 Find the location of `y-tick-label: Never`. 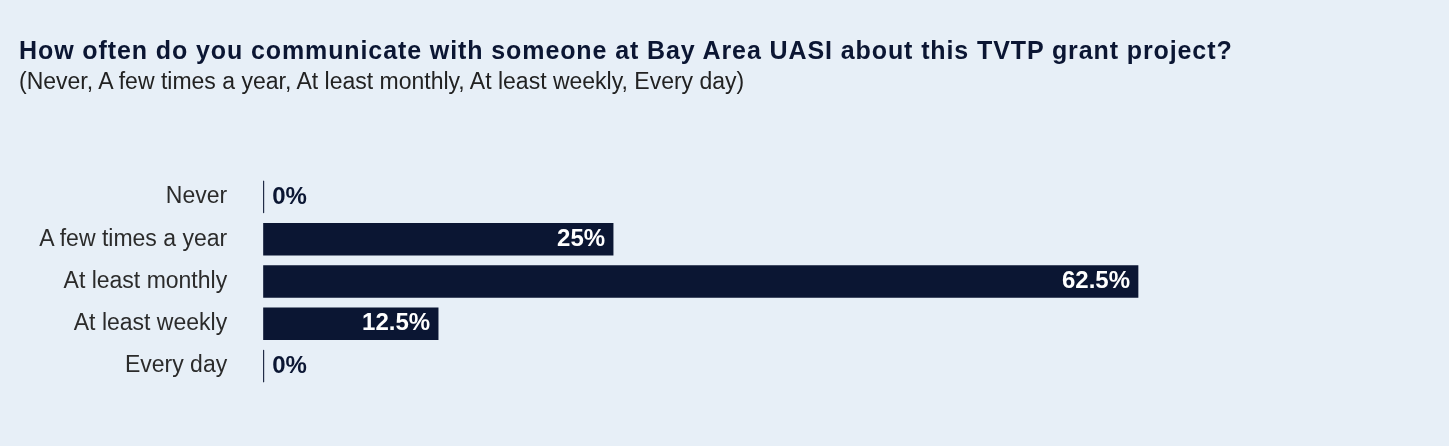

y-tick-label: Never is located at coordinates (196, 195).